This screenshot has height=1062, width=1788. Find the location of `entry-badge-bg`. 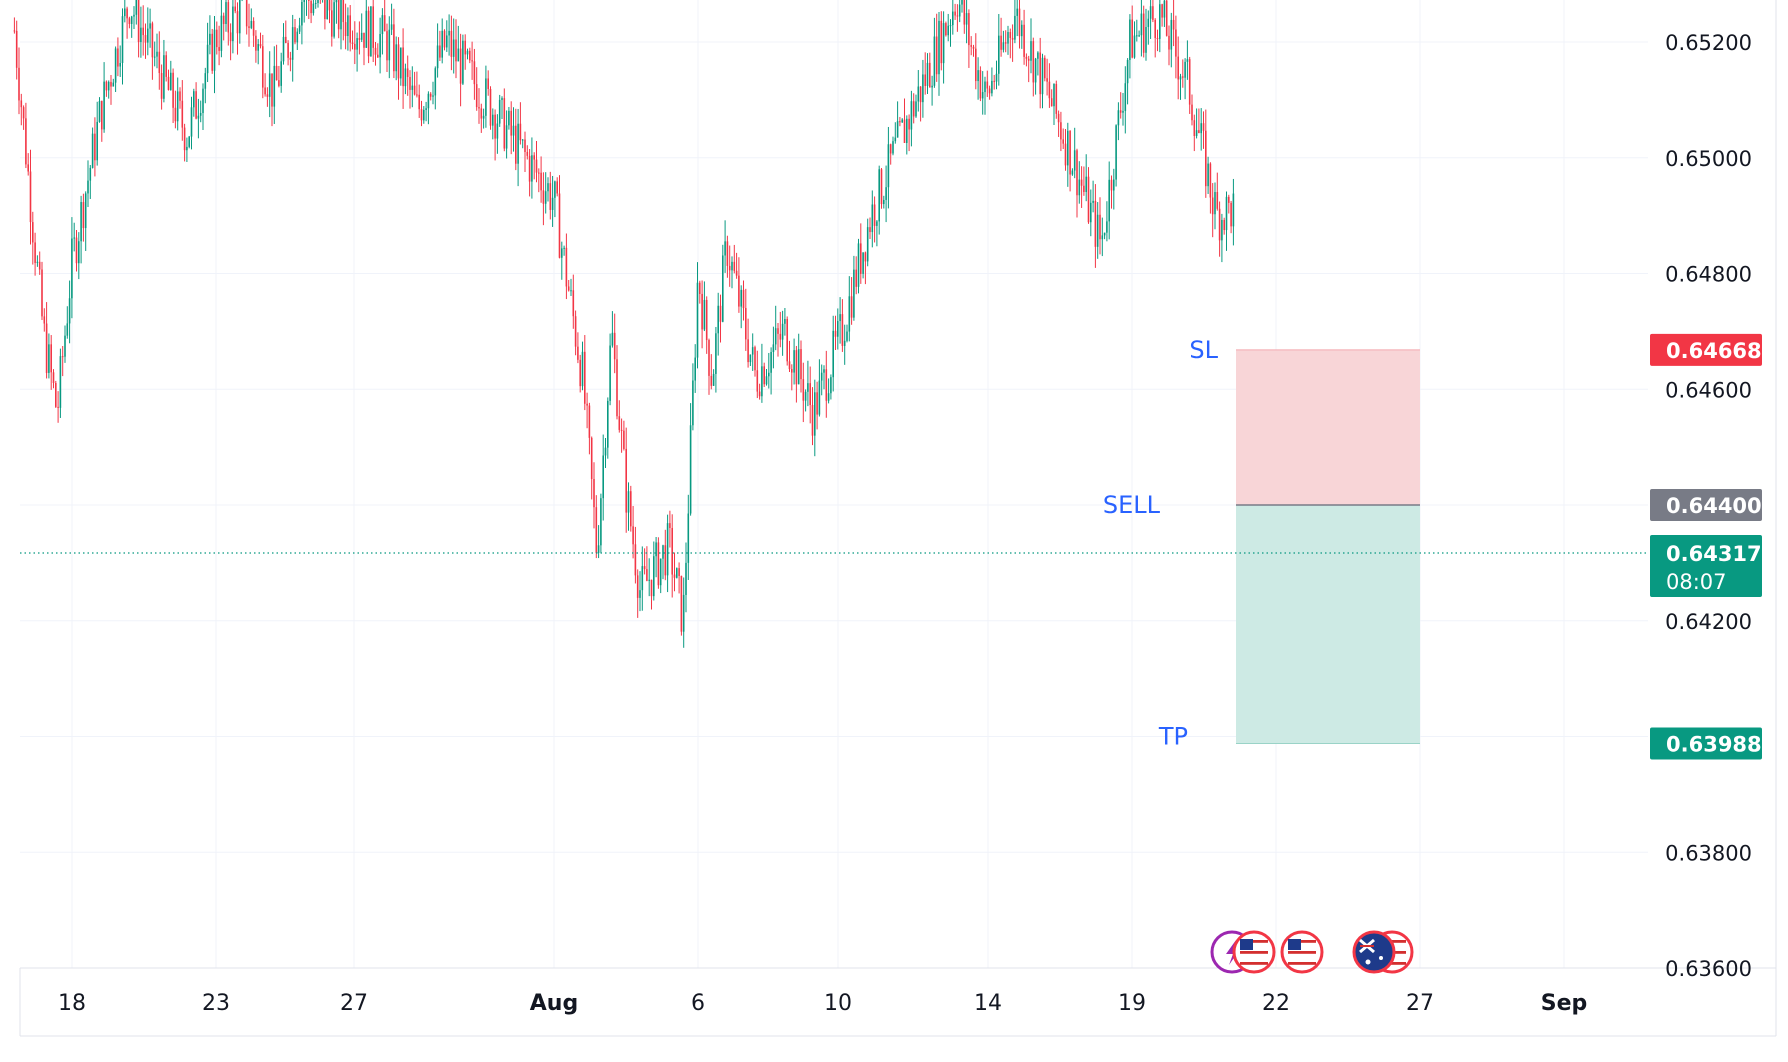

entry-badge-bg is located at coordinates (1706, 505).